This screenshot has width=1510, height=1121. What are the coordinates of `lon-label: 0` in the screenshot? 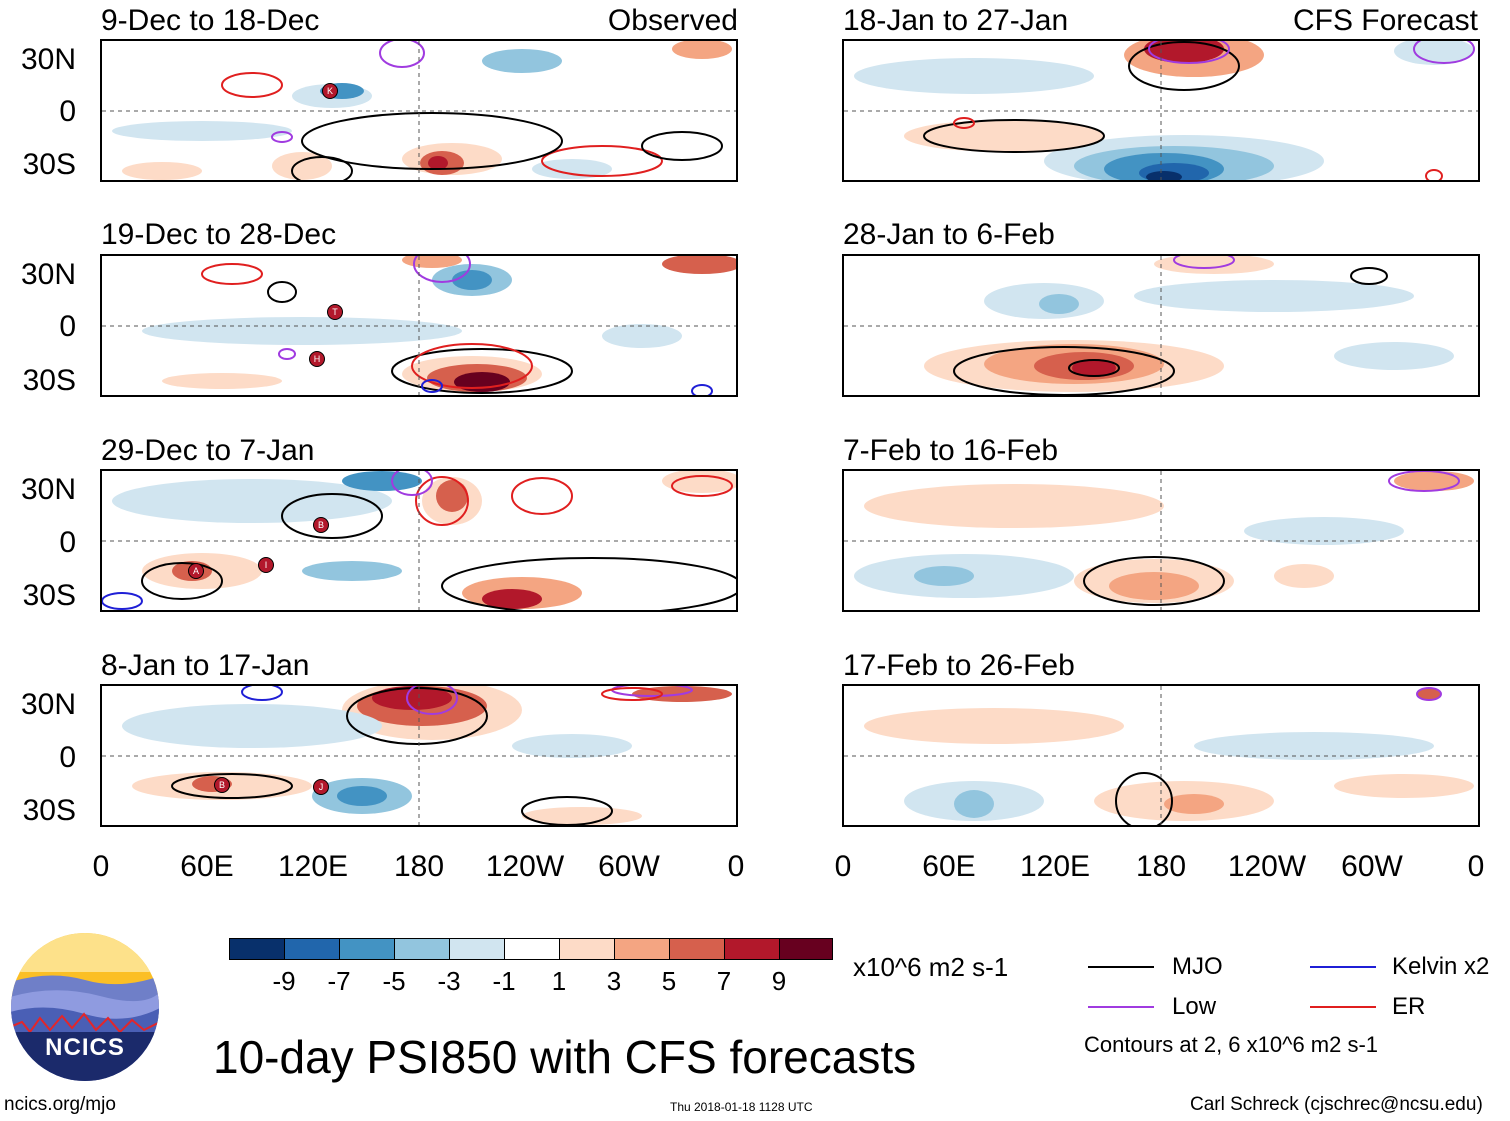 It's located at (736, 866).